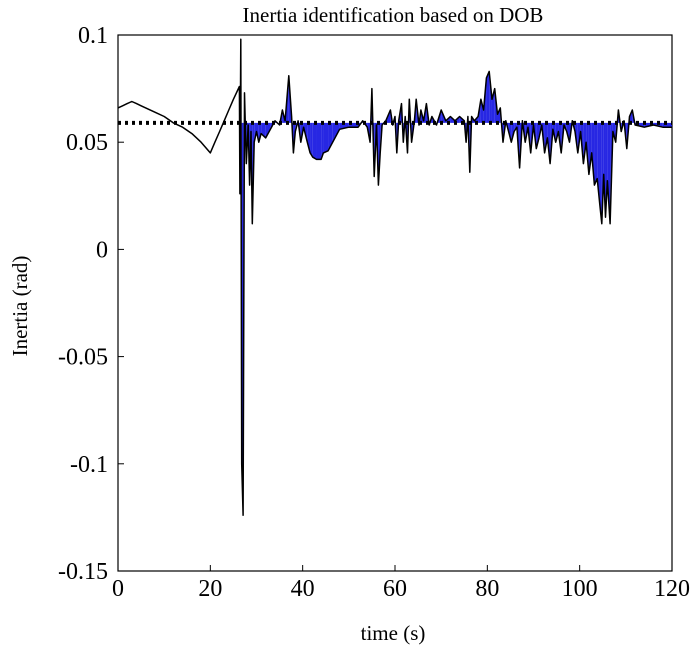 Image resolution: width=700 pixels, height=649 pixels. What do you see at coordinates (89, 465) in the screenshot?
I see `y-tick-label: -0.1` at bounding box center [89, 465].